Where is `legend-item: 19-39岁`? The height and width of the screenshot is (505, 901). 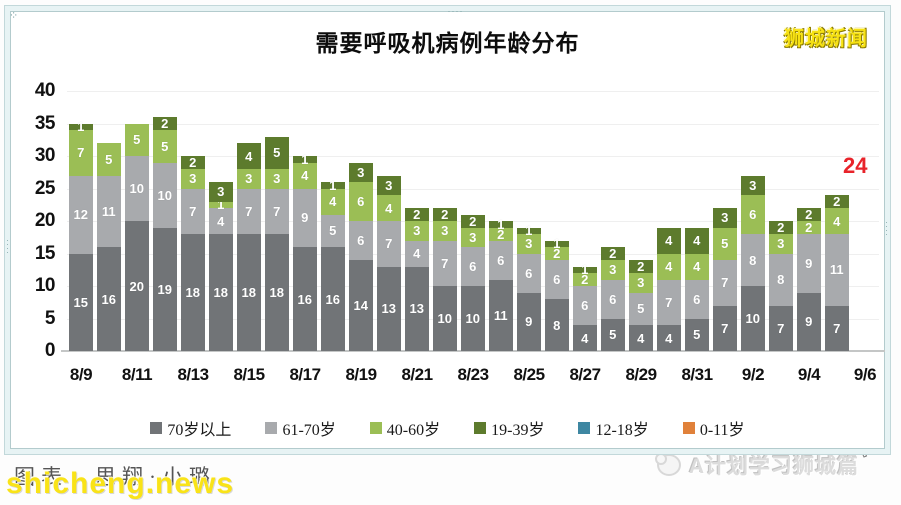 legend-item: 19-39岁 is located at coordinates (509, 428).